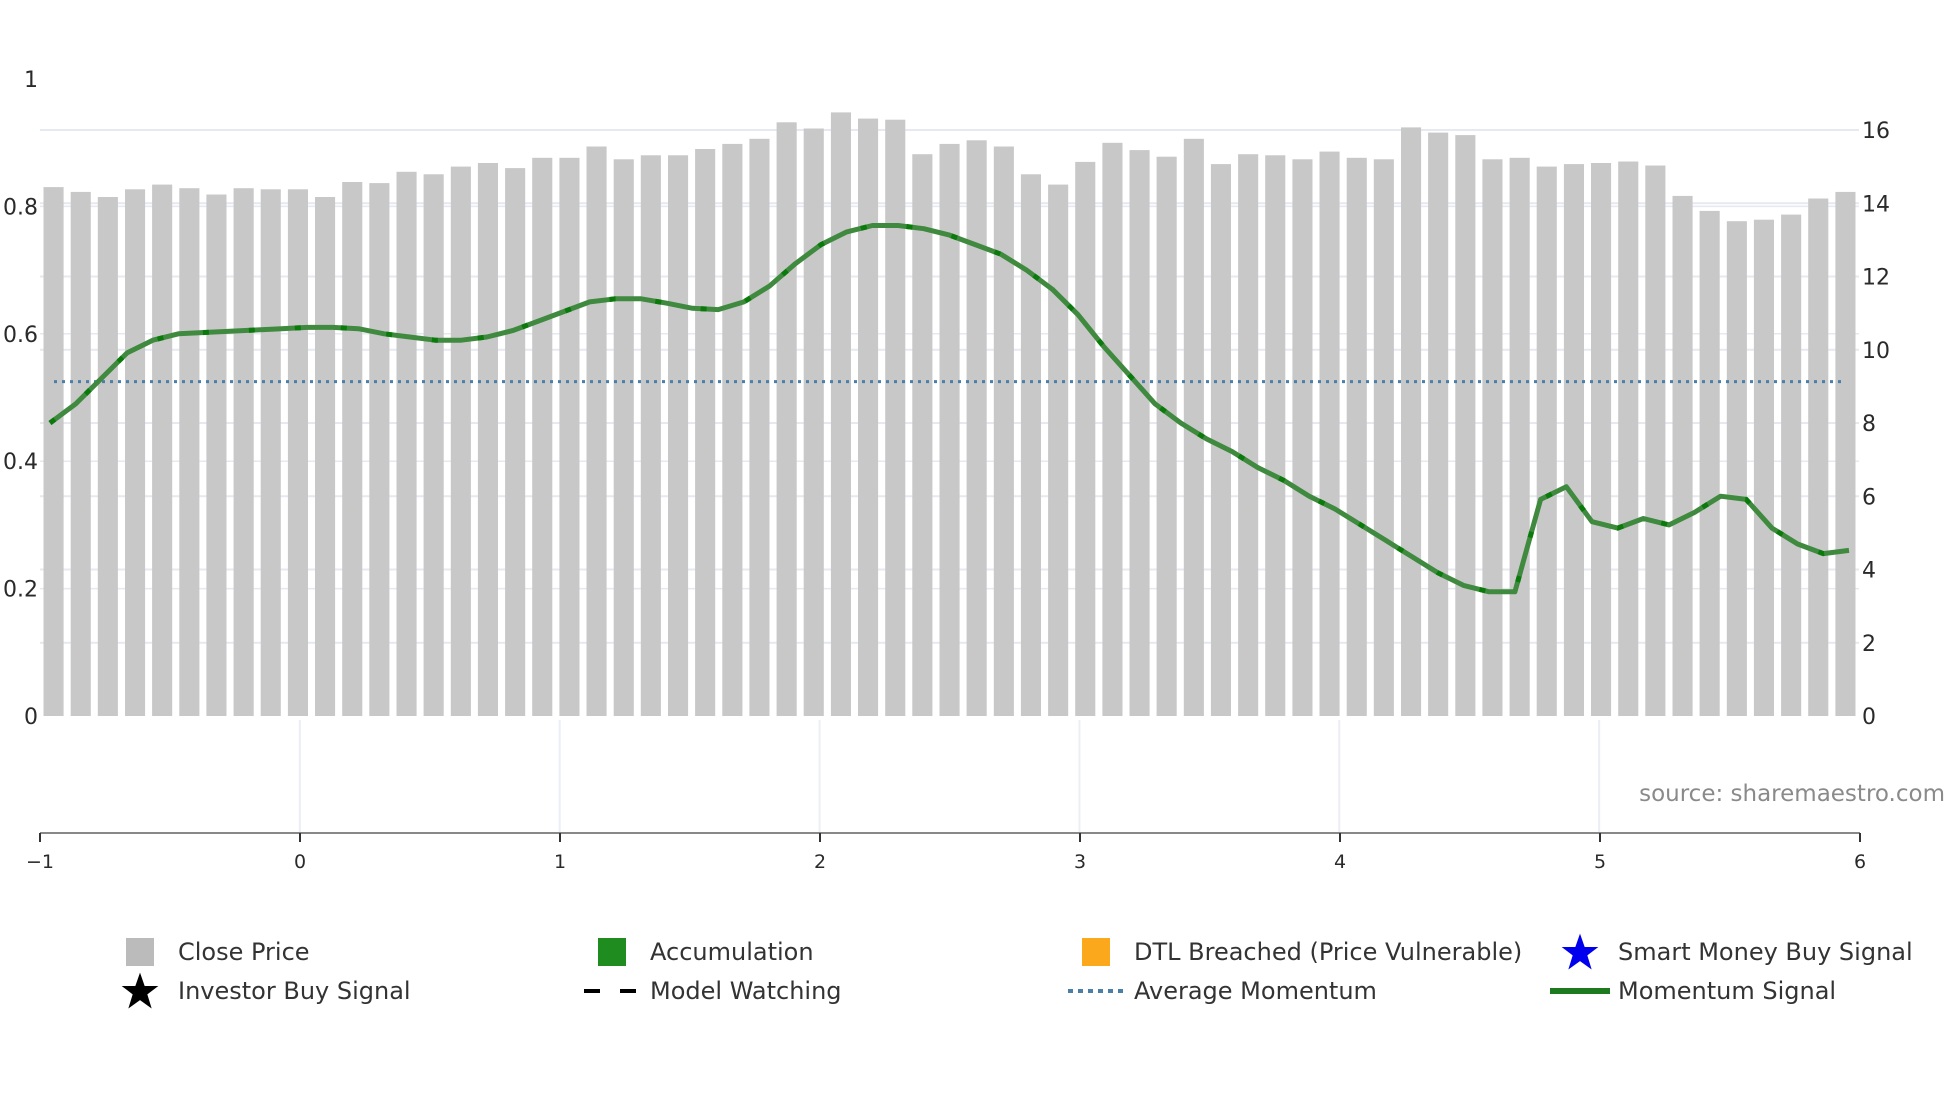 Image resolution: width=1960 pixels, height=1102 pixels. Describe the element at coordinates (40, 862) in the screenshot. I see `svg-text: −1` at that location.